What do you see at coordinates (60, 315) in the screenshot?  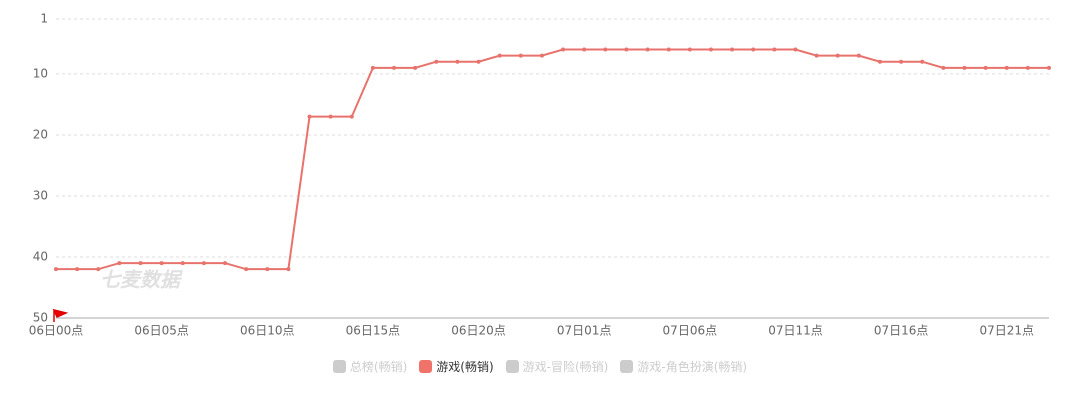 I see `flag-icon` at bounding box center [60, 315].